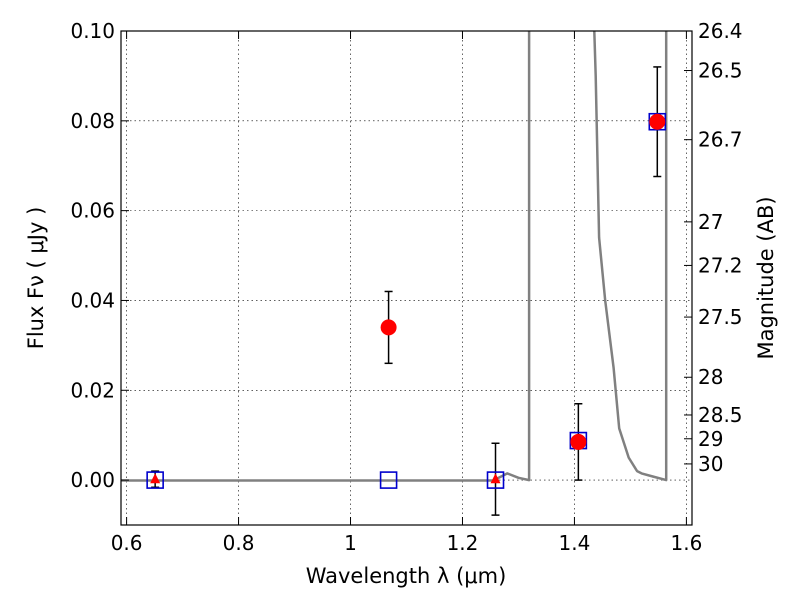 This screenshot has width=800, height=605. I want to click on x-tick-label: 0.8, so click(239, 543).